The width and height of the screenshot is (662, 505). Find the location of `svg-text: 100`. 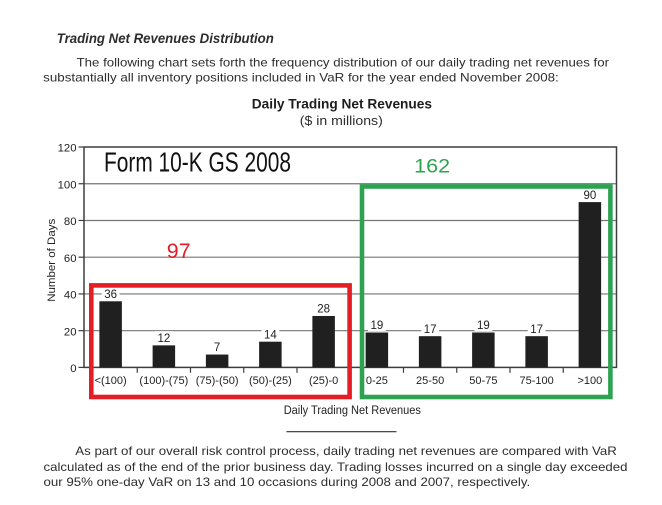

svg-text: 100 is located at coordinates (67, 185).